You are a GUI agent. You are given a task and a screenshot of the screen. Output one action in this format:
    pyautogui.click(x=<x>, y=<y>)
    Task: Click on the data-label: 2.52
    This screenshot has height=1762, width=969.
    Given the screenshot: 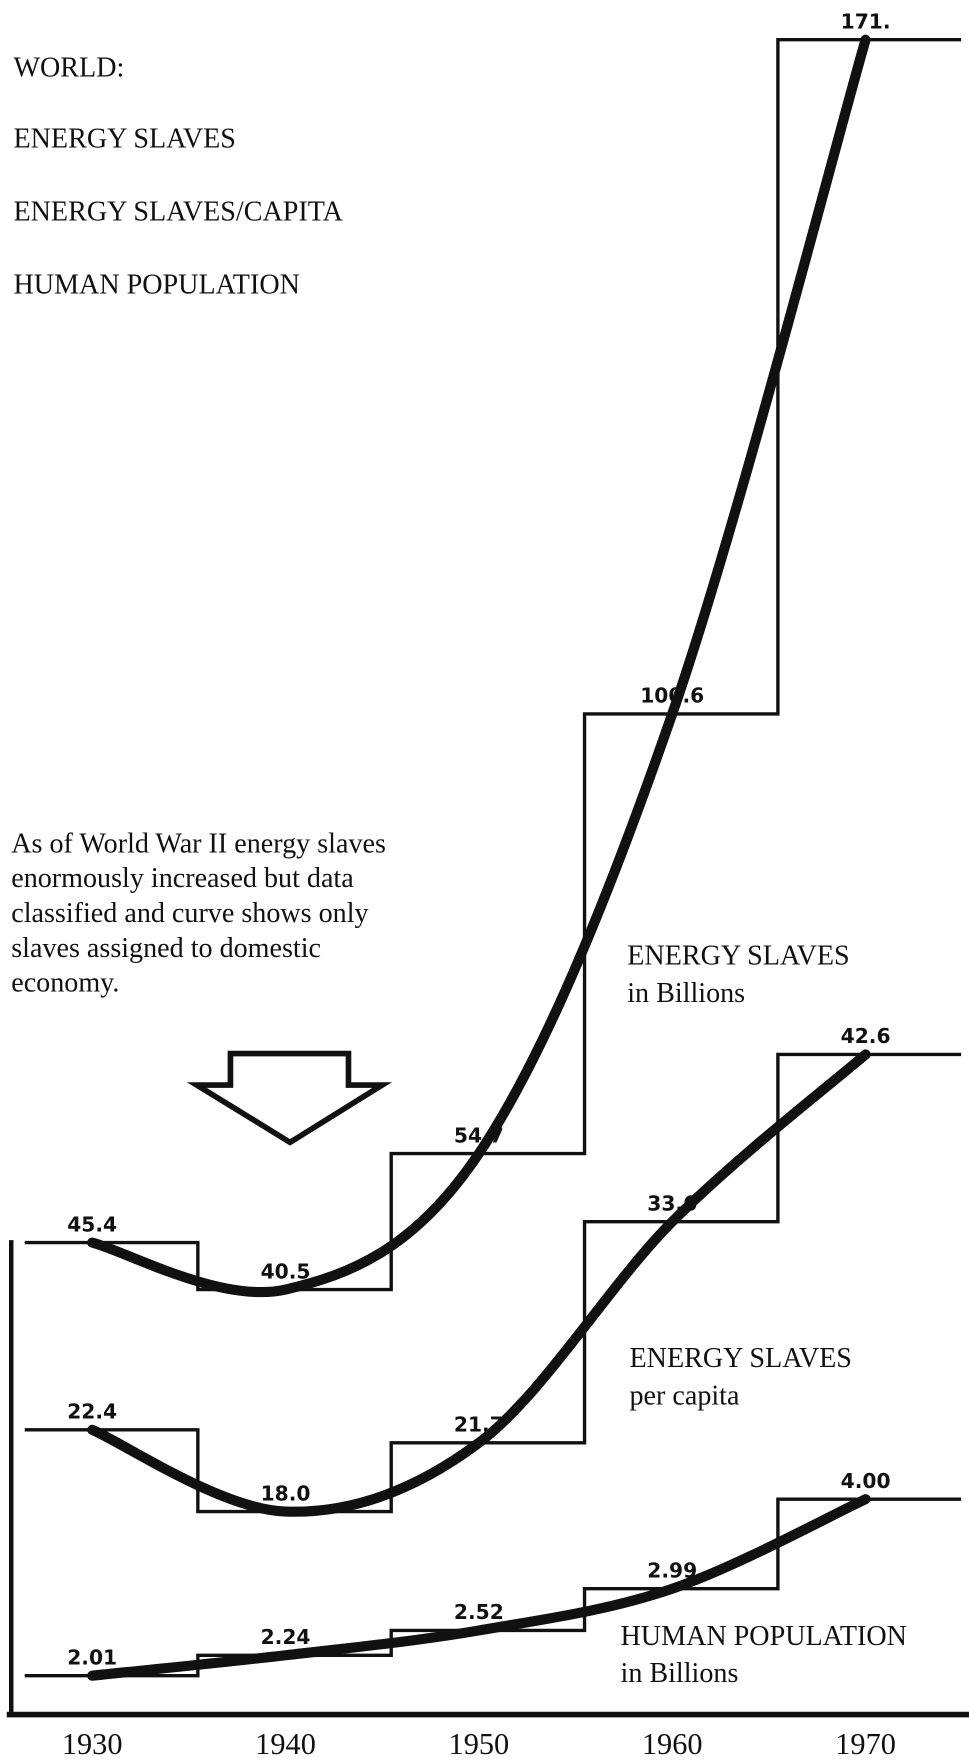 What is the action you would take?
    pyautogui.click(x=479, y=1612)
    